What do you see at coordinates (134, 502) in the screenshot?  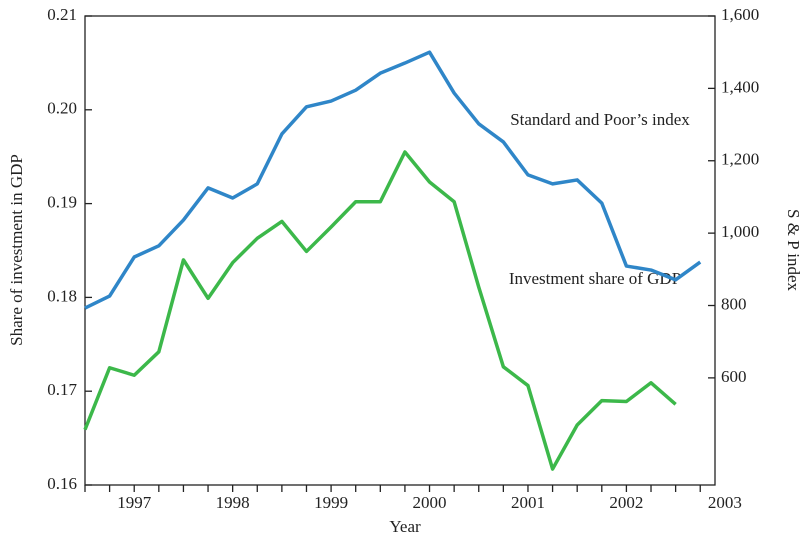 I see `x-tick-label: 1997` at bounding box center [134, 502].